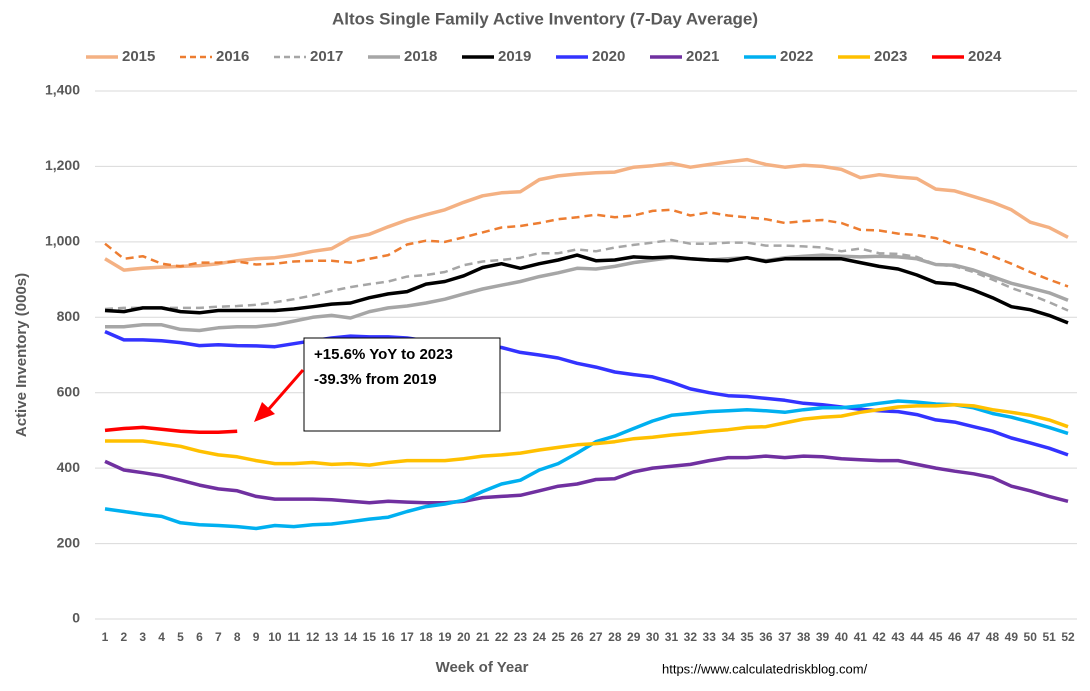  What do you see at coordinates (985, 56) in the screenshot?
I see `legend-label: 2024` at bounding box center [985, 56].